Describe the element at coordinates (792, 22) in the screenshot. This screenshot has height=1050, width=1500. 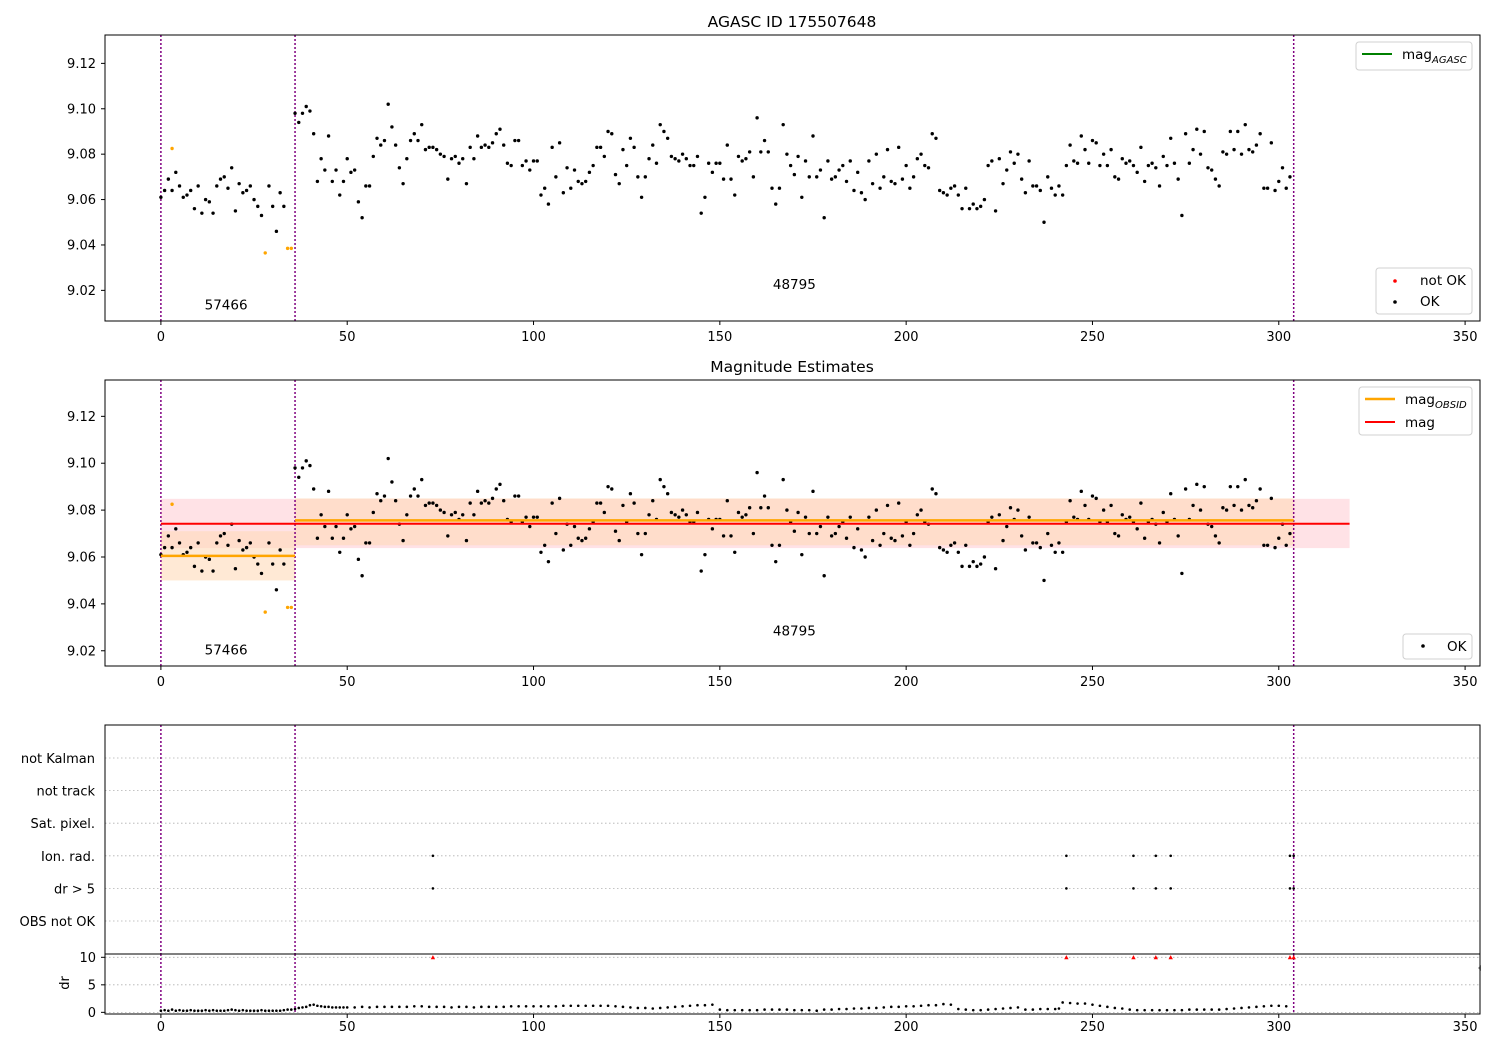
I see `chart-title-agasc: AGASC ID 175507648` at that location.